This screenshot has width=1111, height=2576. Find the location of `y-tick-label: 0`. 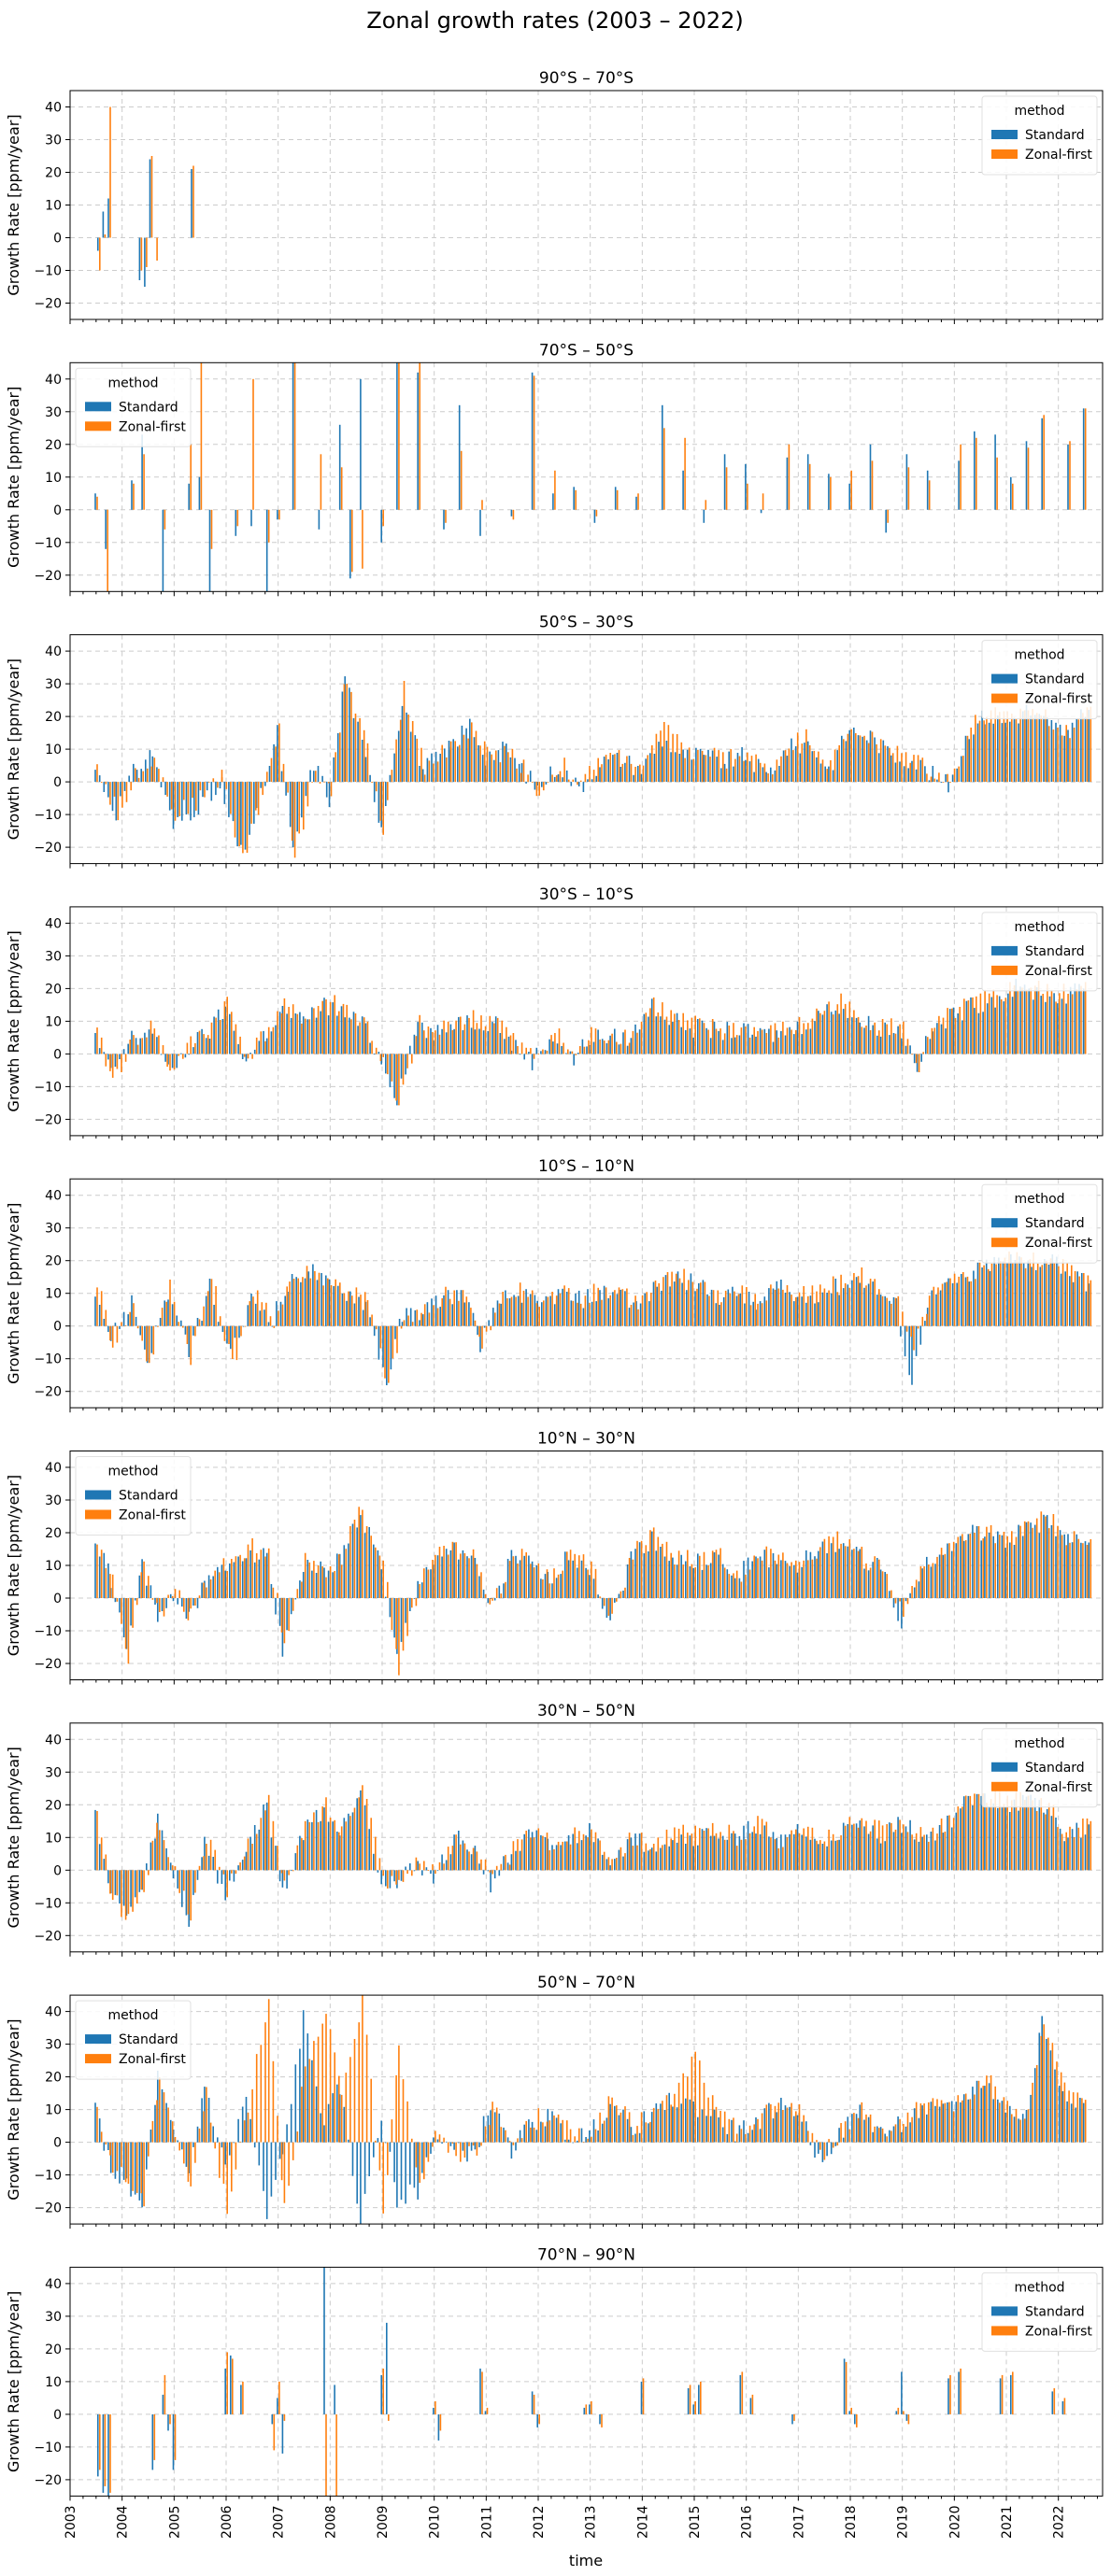

y-tick-label: 0 is located at coordinates (57, 240).